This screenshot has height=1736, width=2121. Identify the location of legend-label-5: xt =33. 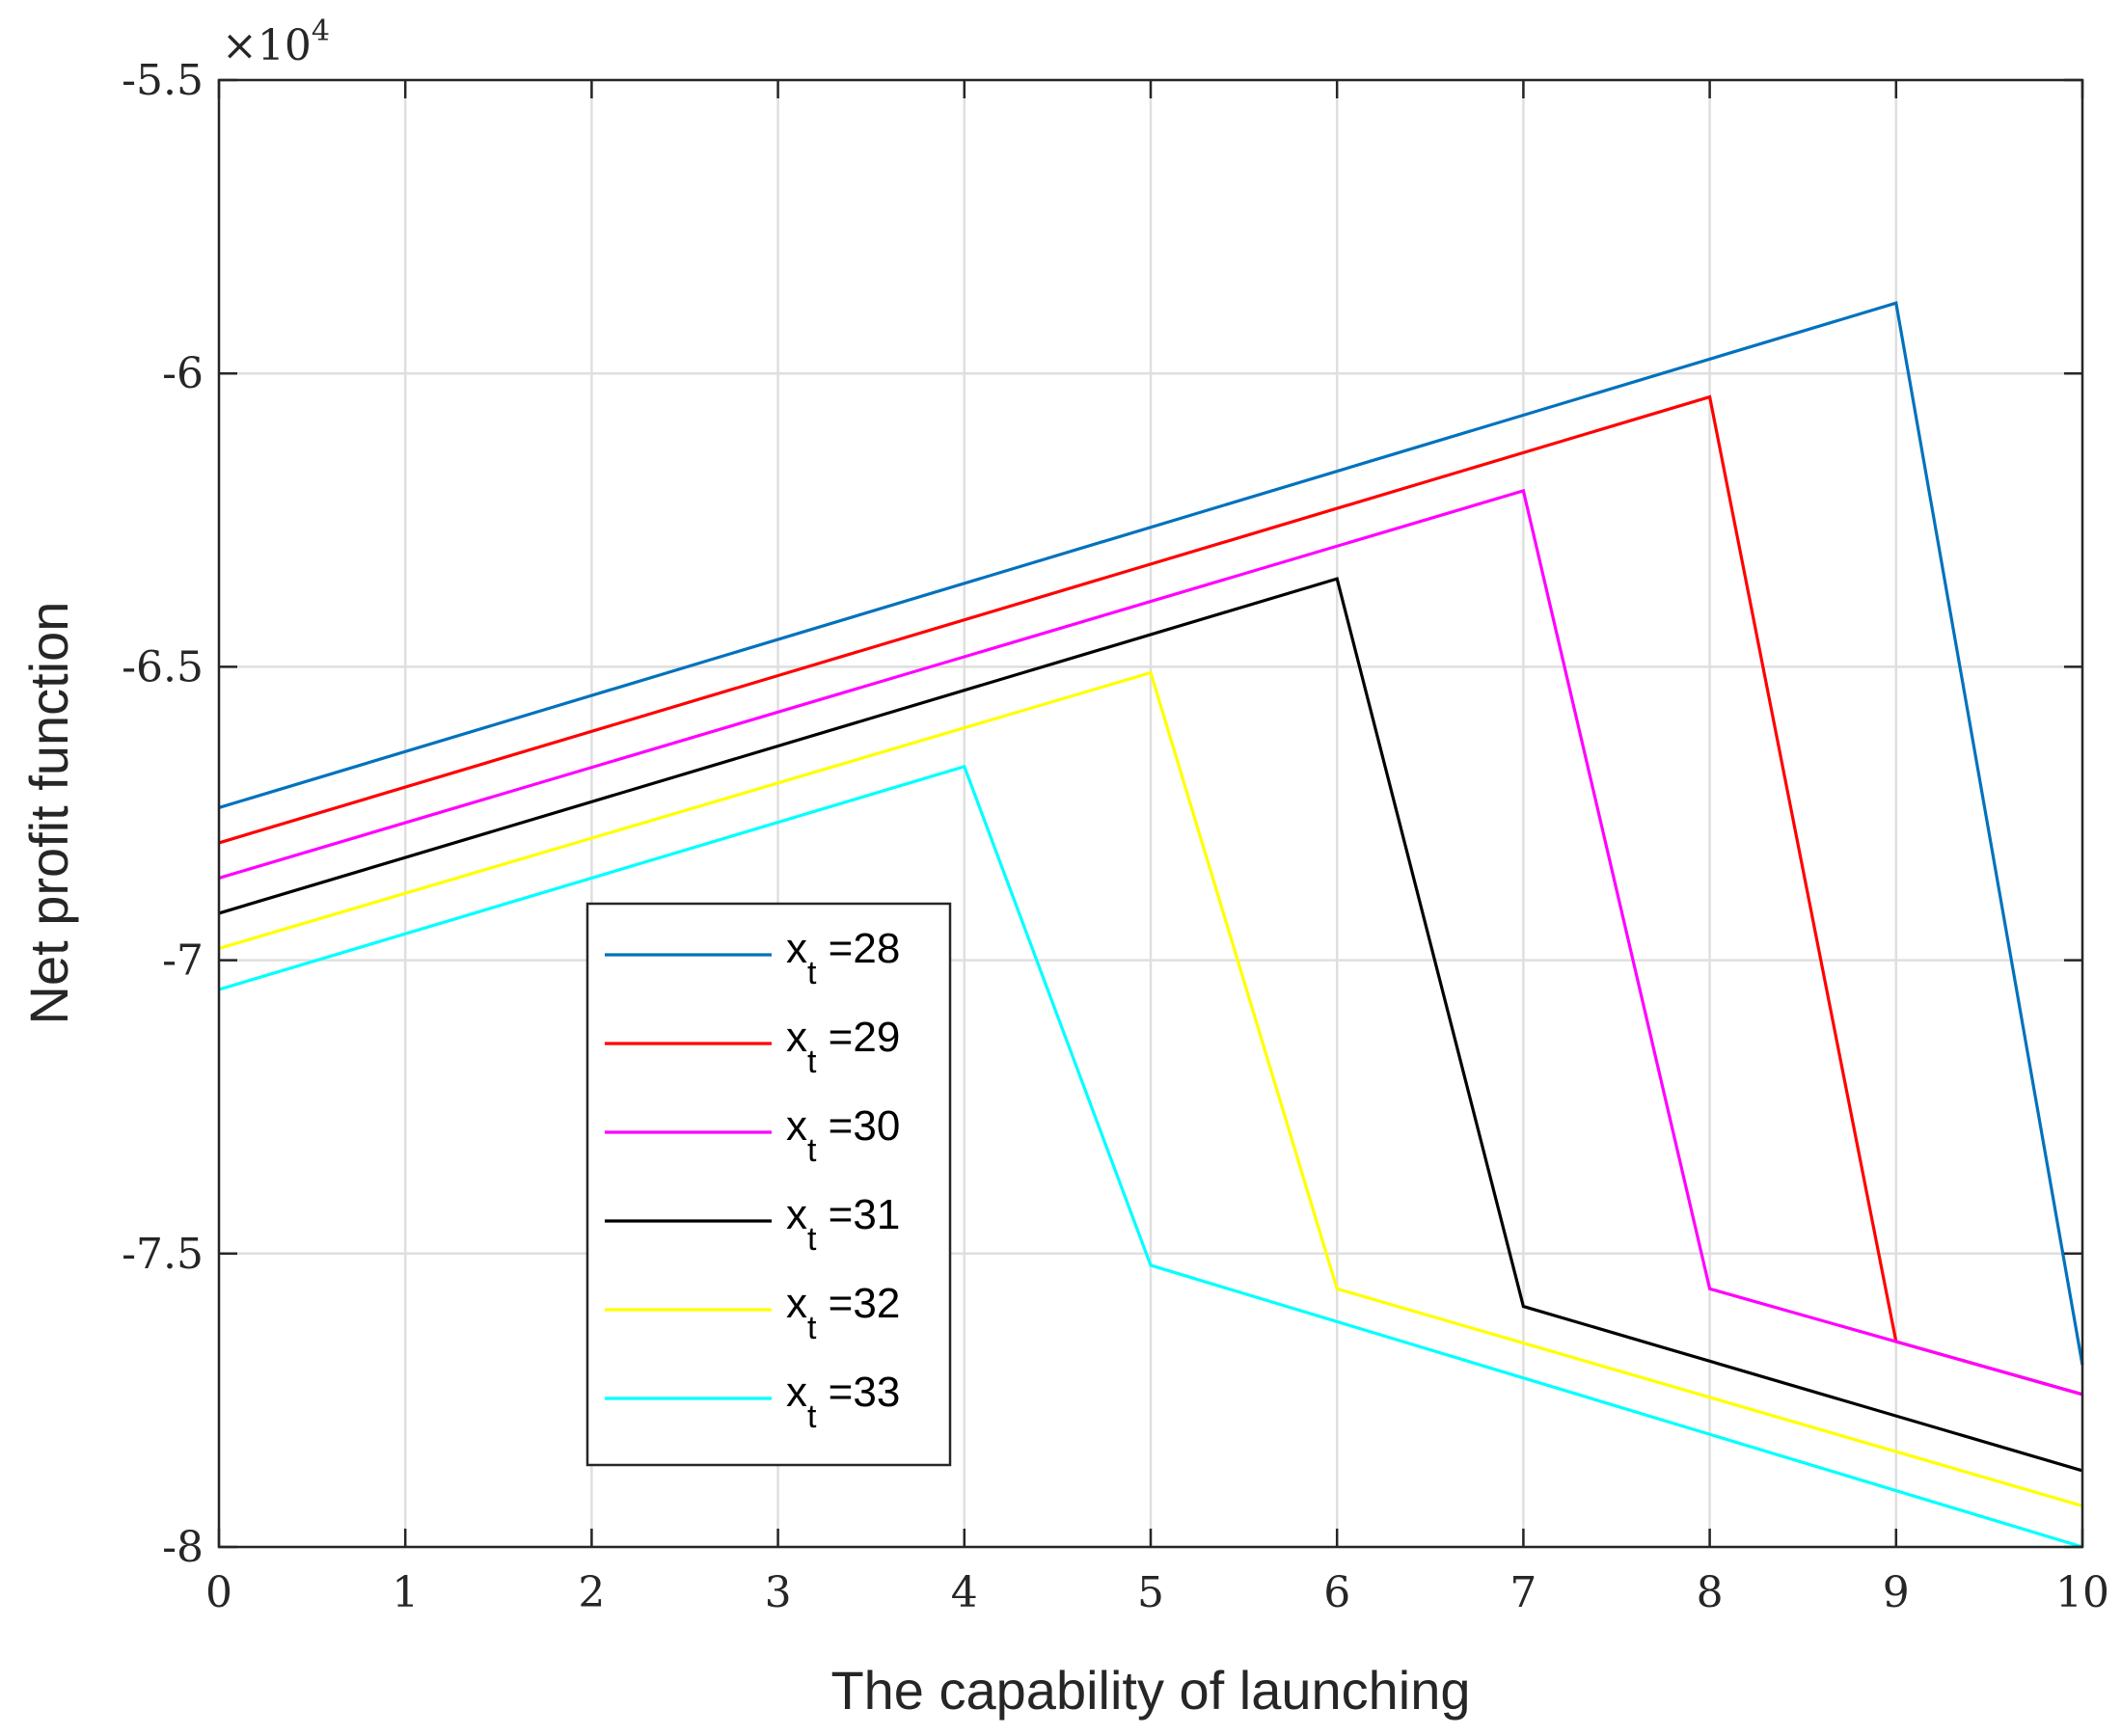
(843, 1402).